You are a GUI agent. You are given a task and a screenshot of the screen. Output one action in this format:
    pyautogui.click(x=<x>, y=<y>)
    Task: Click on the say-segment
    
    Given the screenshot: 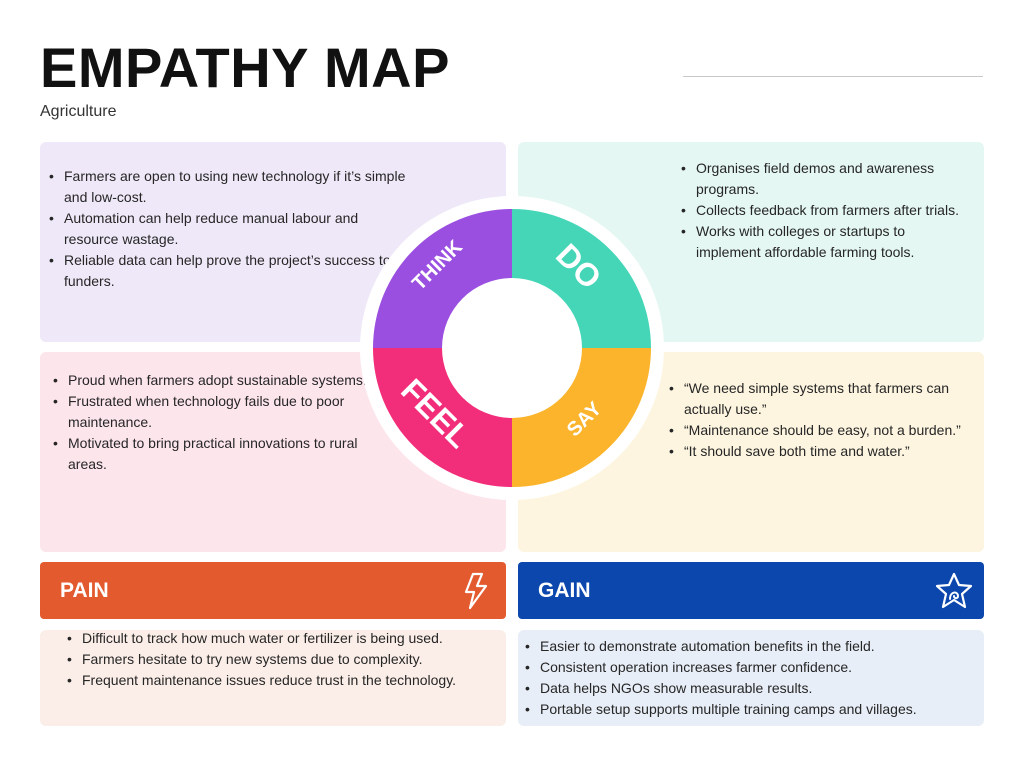 What is the action you would take?
    pyautogui.click(x=581, y=417)
    